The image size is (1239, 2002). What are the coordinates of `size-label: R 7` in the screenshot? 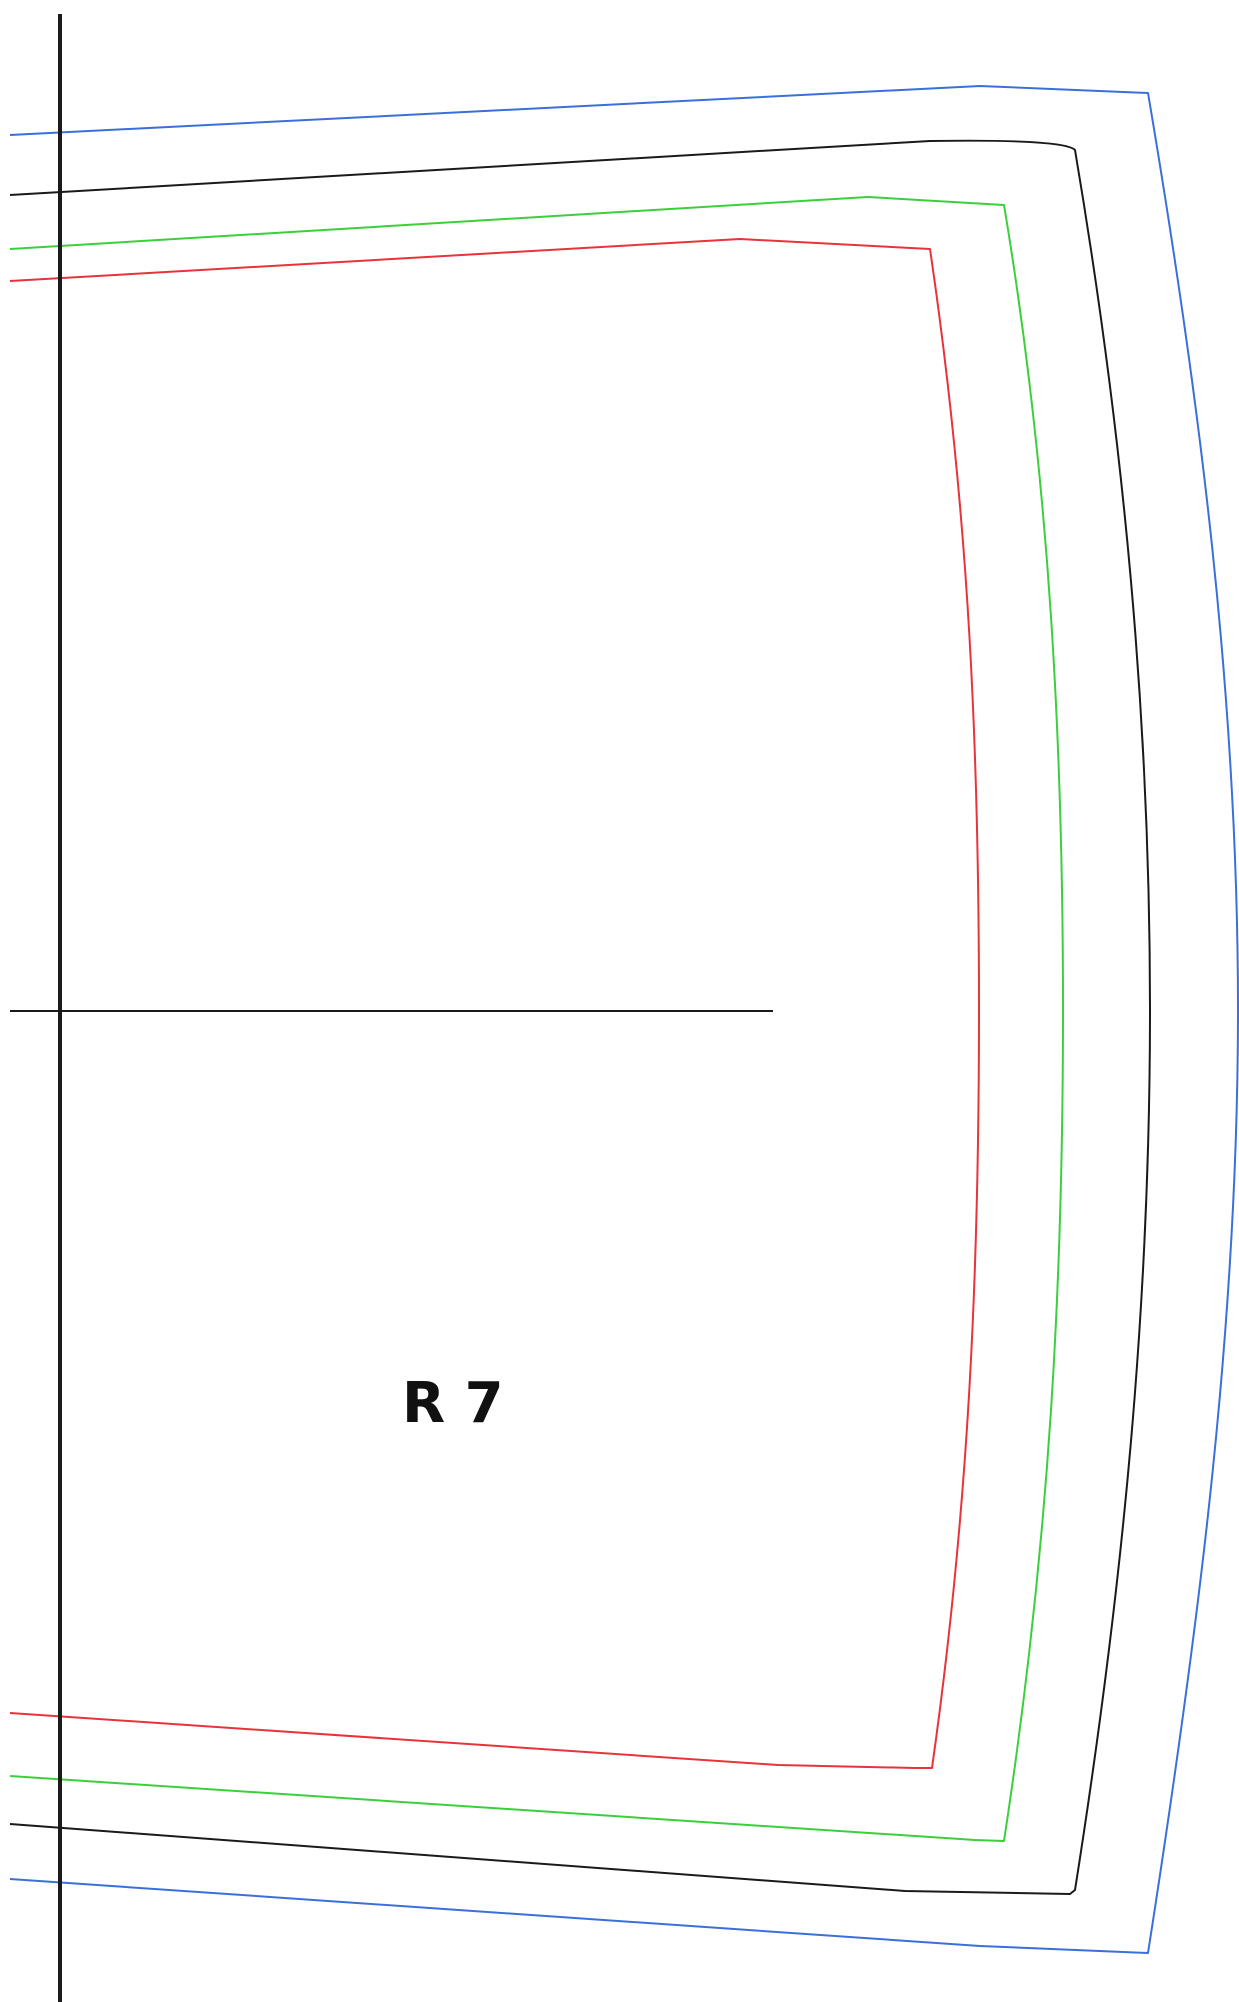 It's located at (453, 1403).